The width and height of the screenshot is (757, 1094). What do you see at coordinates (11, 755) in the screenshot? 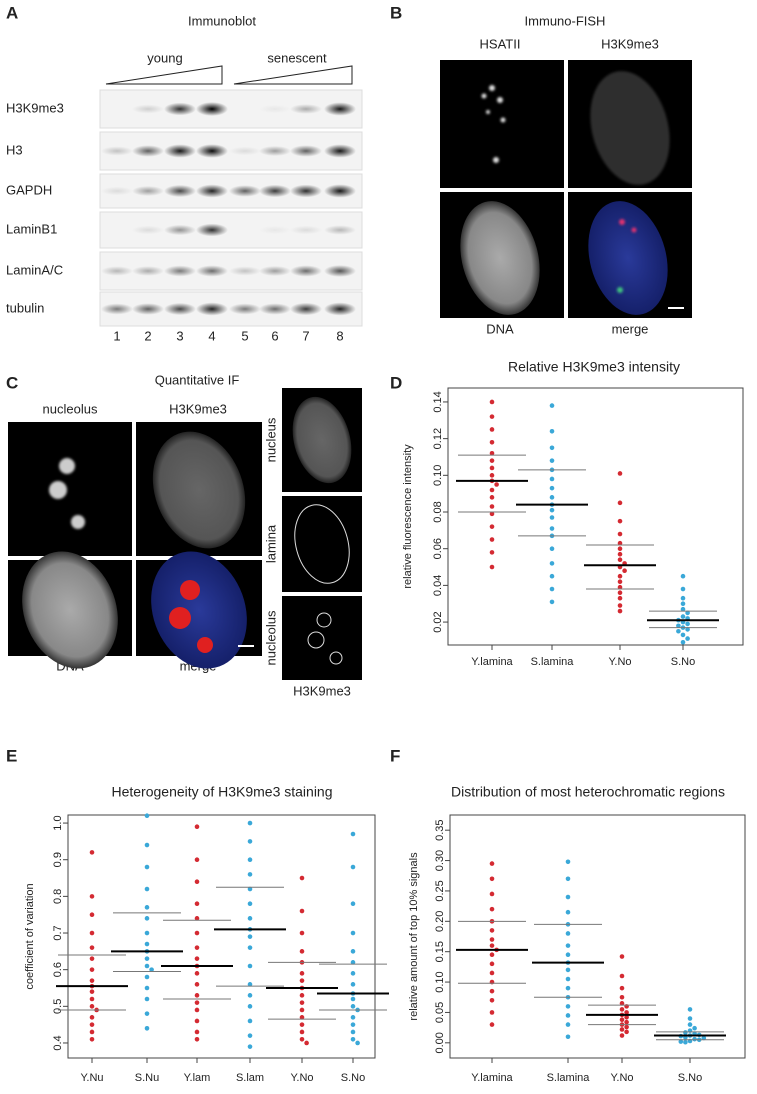
I see `panel-label: E` at bounding box center [11, 755].